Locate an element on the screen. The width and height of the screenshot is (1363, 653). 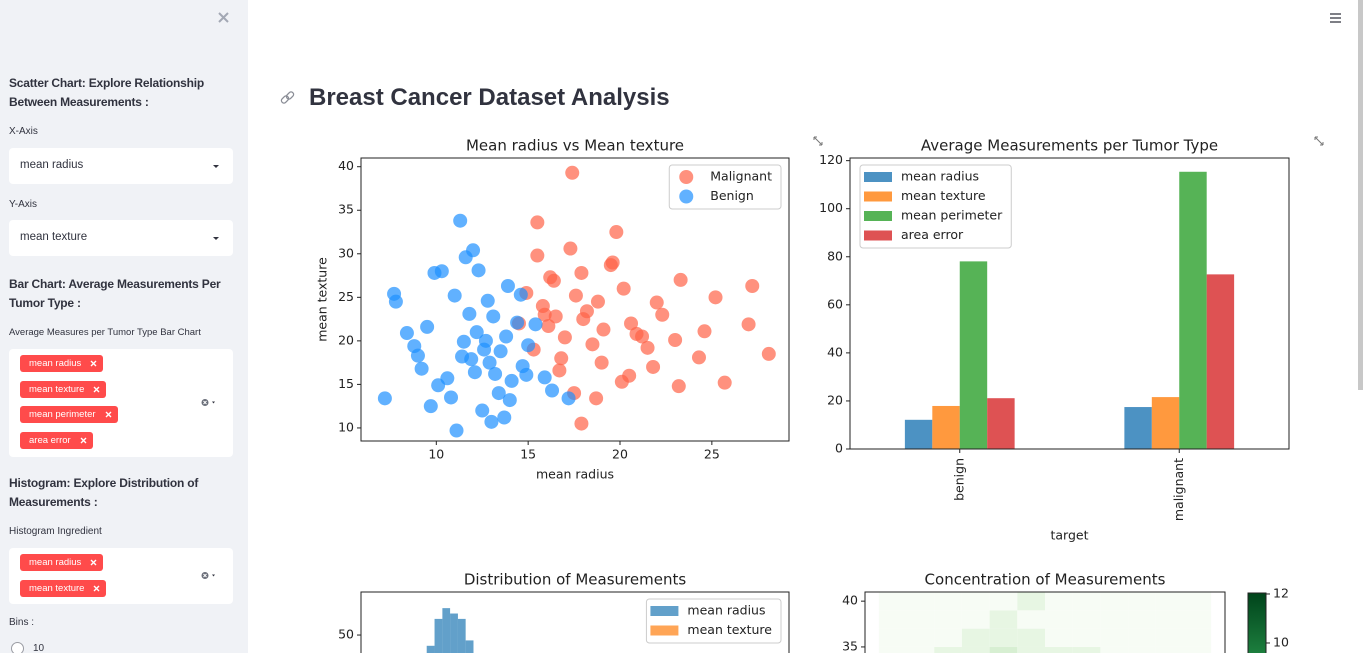
radio is located at coordinates (17, 647).